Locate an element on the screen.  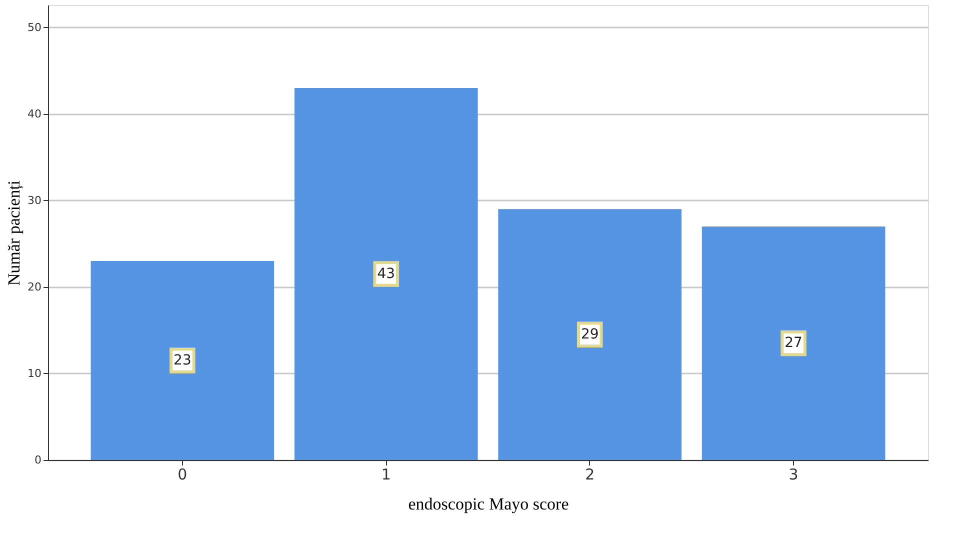
x-tick-label: 3 is located at coordinates (793, 475).